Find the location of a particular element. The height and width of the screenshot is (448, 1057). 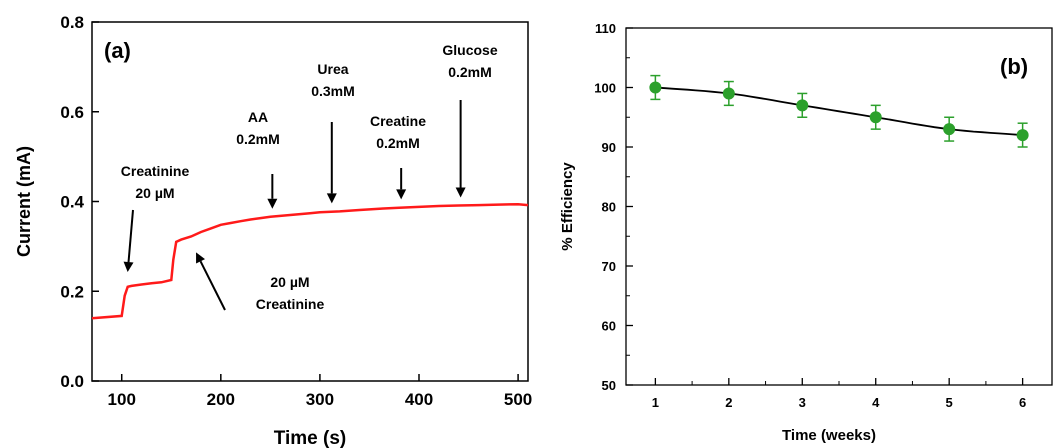

chart-a-panel-label: (a) is located at coordinates (117, 50).